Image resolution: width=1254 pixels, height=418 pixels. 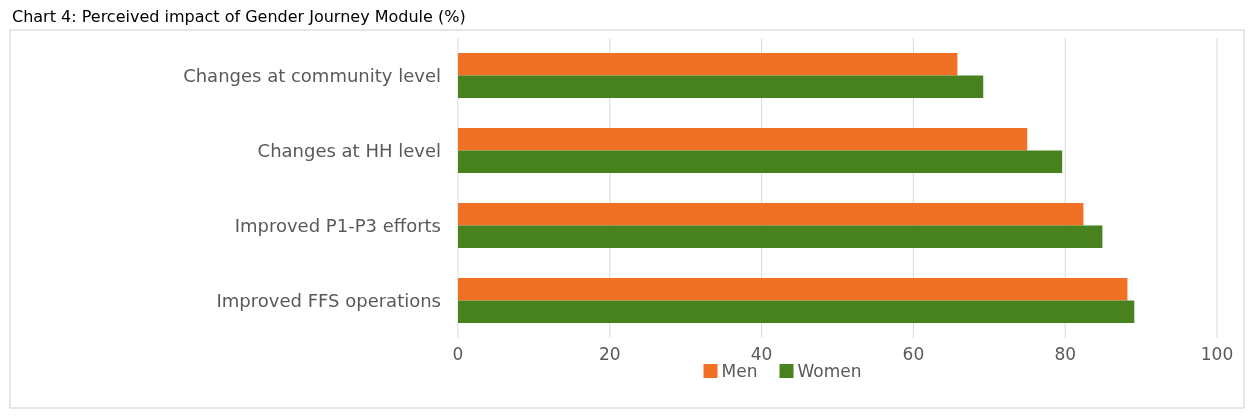 What do you see at coordinates (337, 225) in the screenshot?
I see `y-tick-label: Improved P1-P3 efforts` at bounding box center [337, 225].